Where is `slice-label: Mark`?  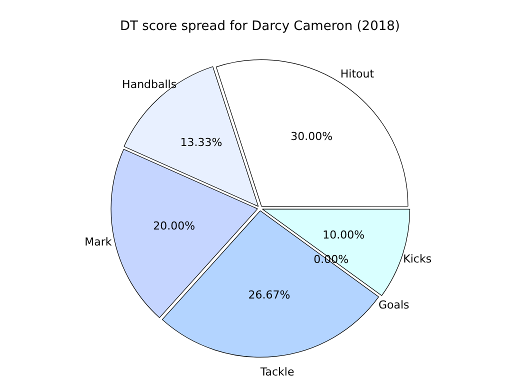 slice-label: Mark is located at coordinates (98, 242).